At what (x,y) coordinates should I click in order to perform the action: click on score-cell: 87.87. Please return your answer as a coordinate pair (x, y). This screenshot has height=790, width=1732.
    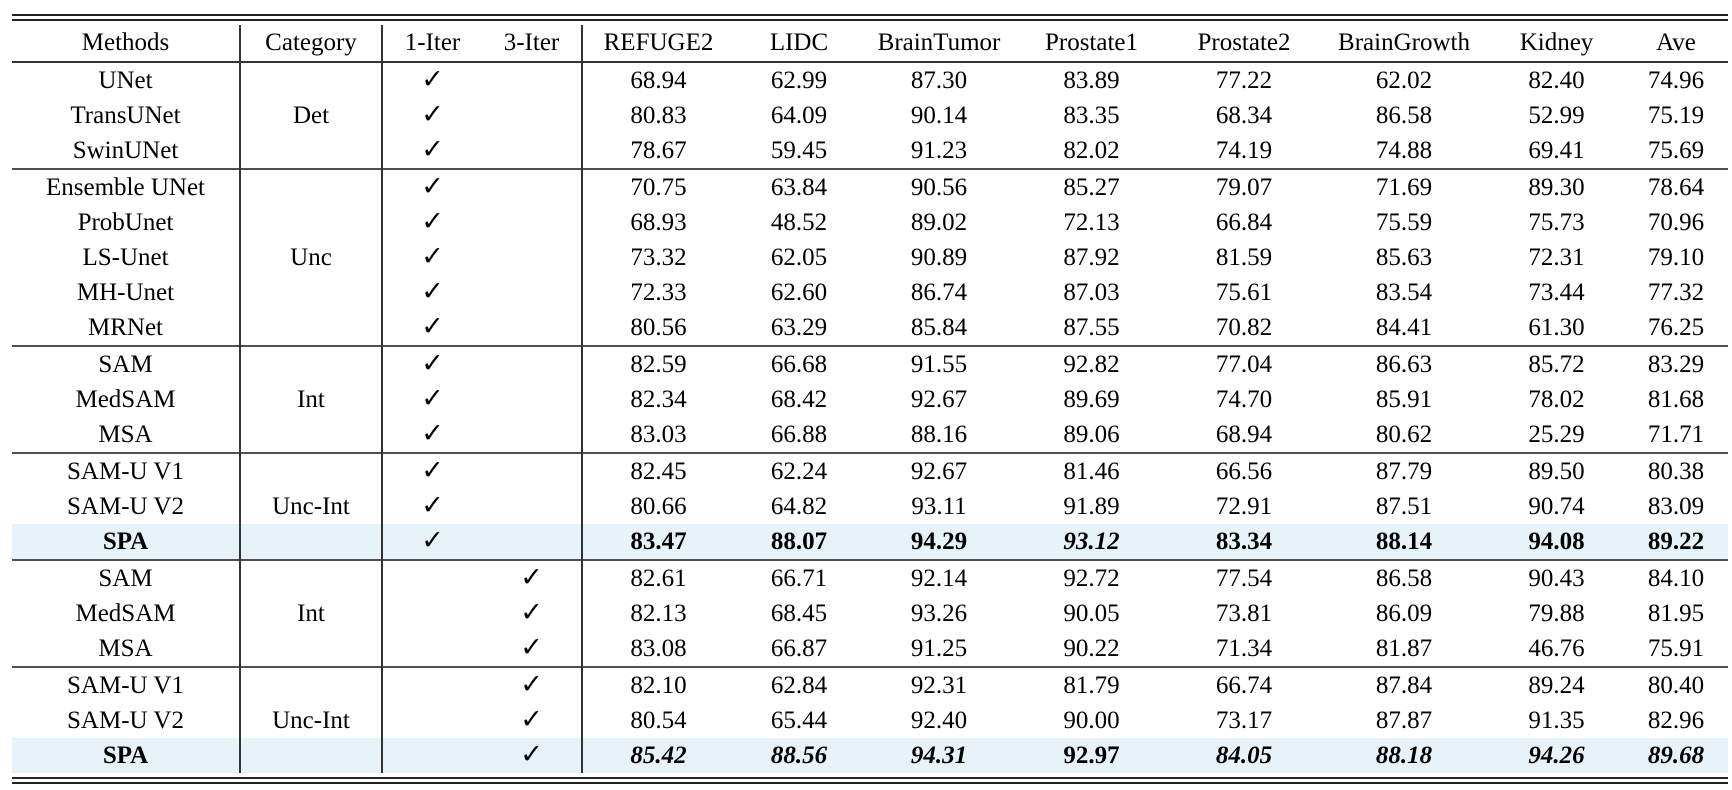
    Looking at the image, I should click on (1404, 720).